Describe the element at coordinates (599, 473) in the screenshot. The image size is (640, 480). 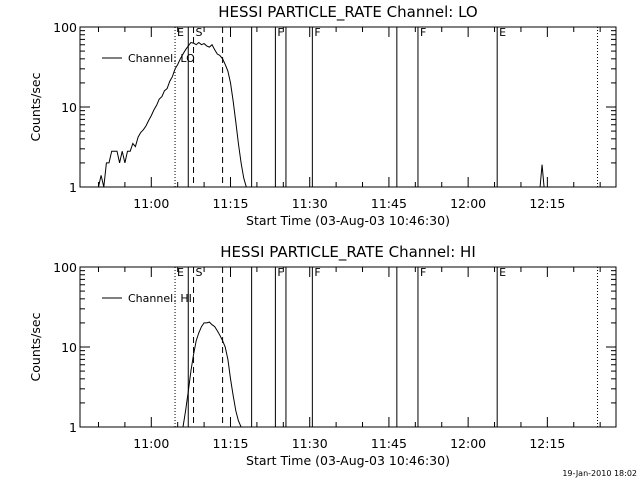
I see `footer-timestamp: 19-Jan-2010 18:02` at that location.